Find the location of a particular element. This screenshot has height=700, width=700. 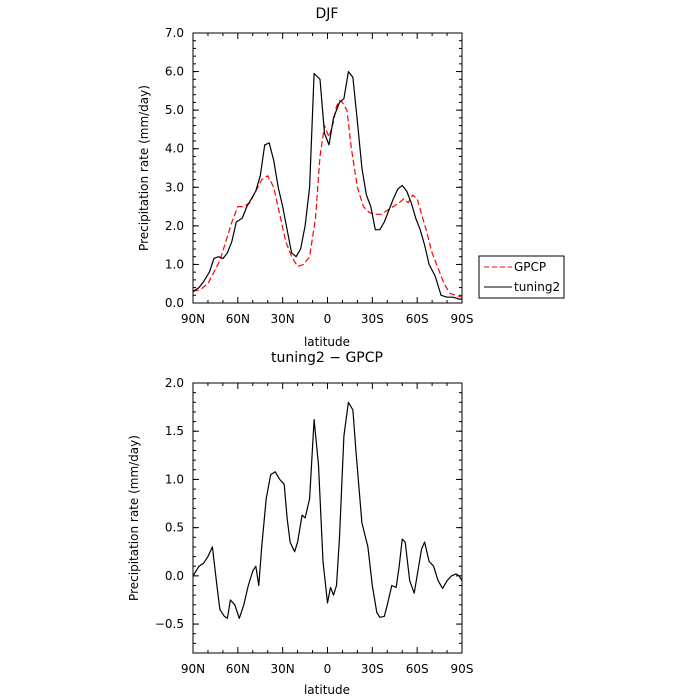

y-tick-label: 3.0 is located at coordinates (174, 187).